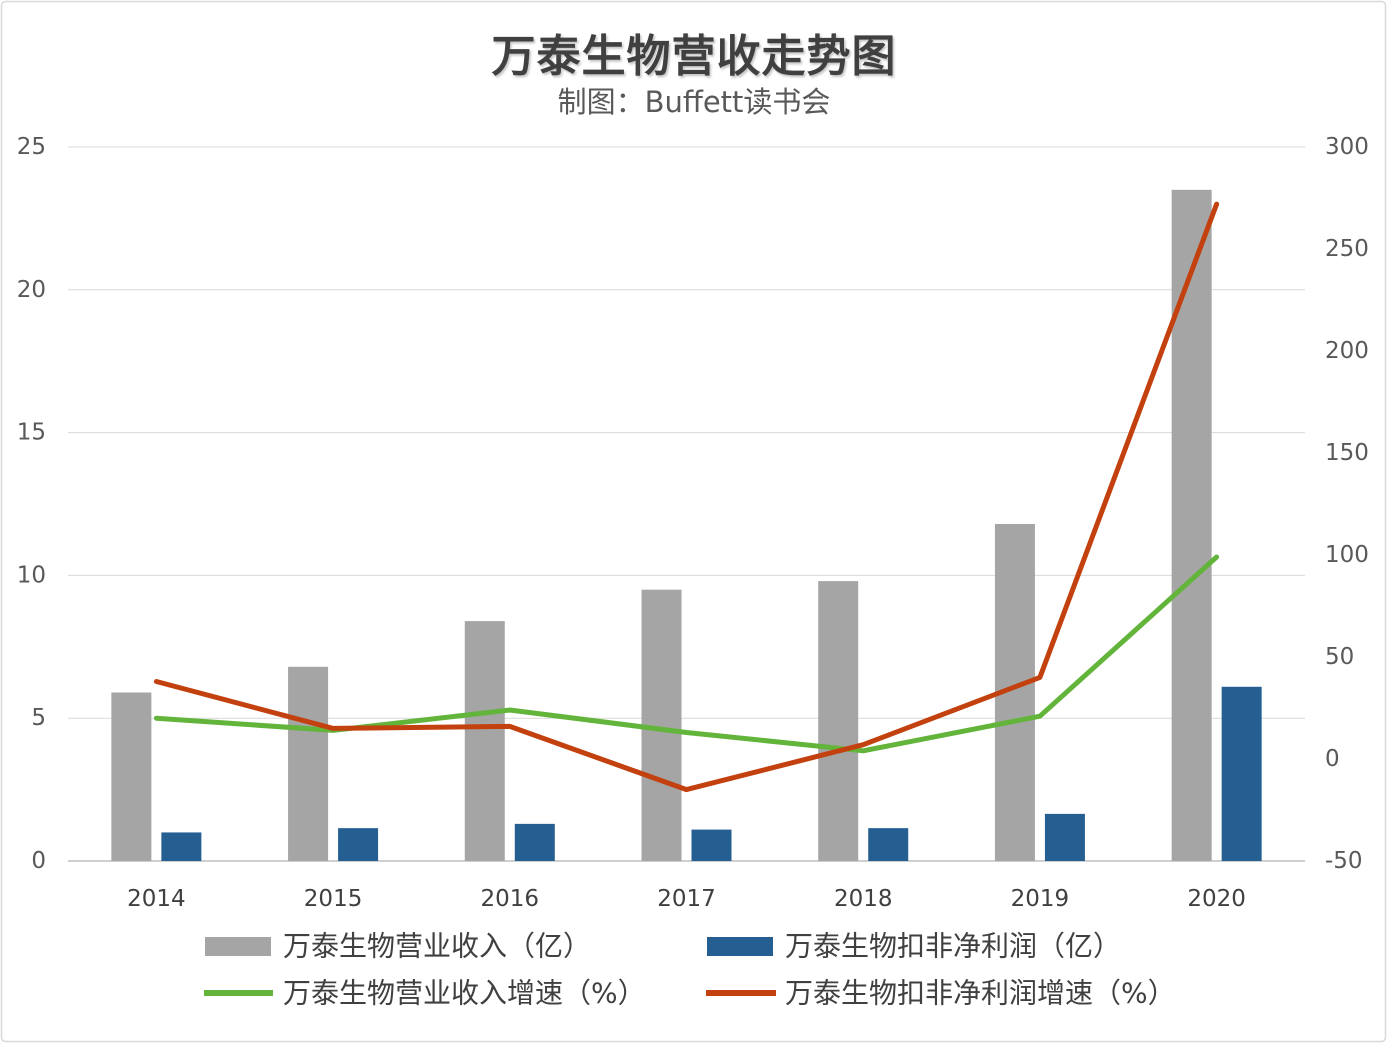 The image size is (1388, 1044). I want to click on legend-label-net-profit-growth: 万泰生物扣非净利润增速（%）, so click(980, 993).